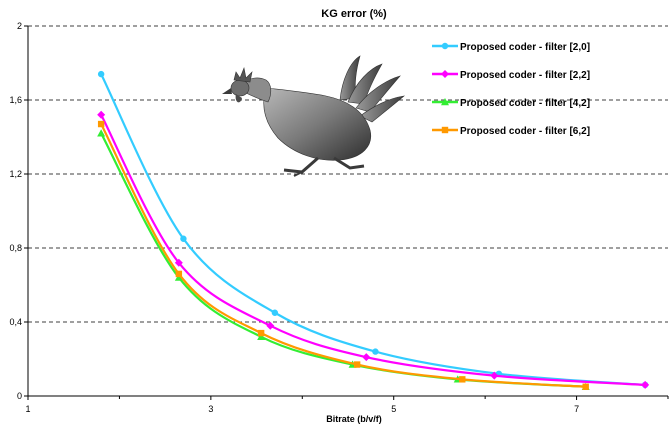 The height and width of the screenshot is (426, 672). What do you see at coordinates (354, 419) in the screenshot?
I see `x-axis-label: Bitrate (b/v/f)` at bounding box center [354, 419].